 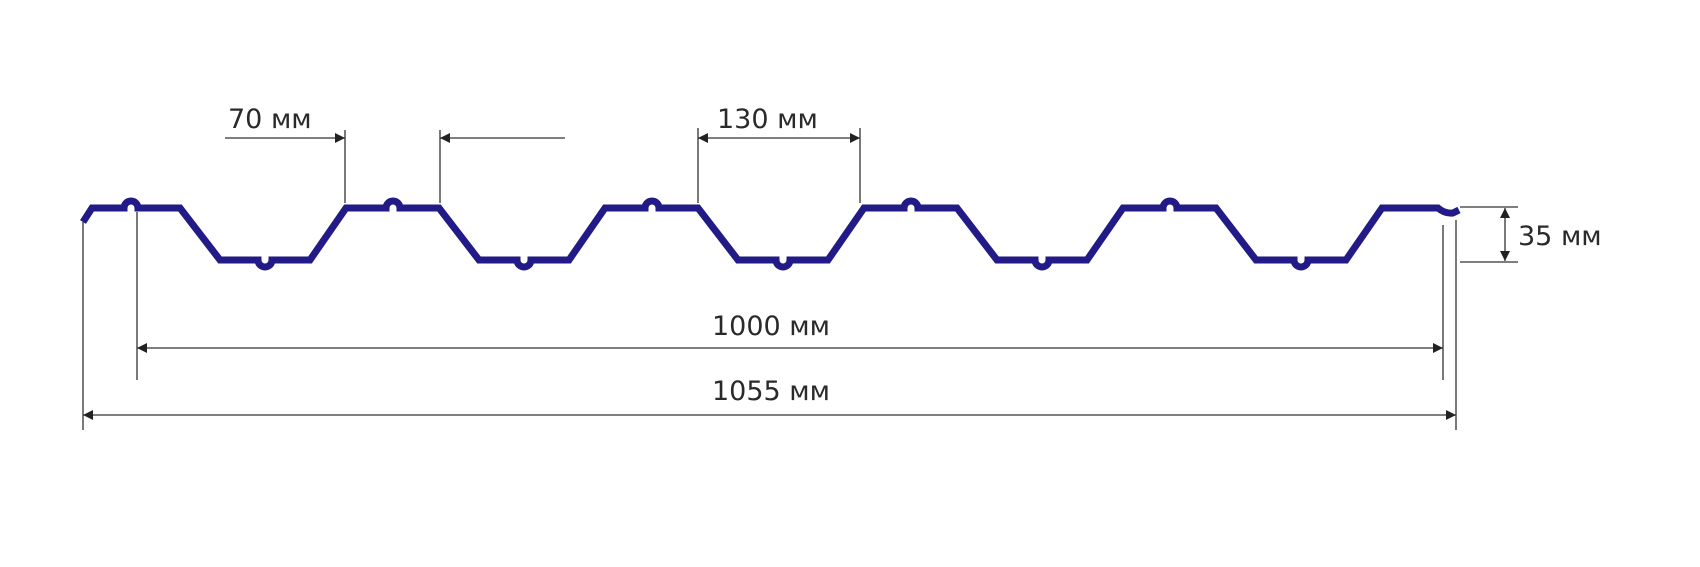 What do you see at coordinates (270, 119) in the screenshot?
I see `rib-top-label: 70 мм` at bounding box center [270, 119].